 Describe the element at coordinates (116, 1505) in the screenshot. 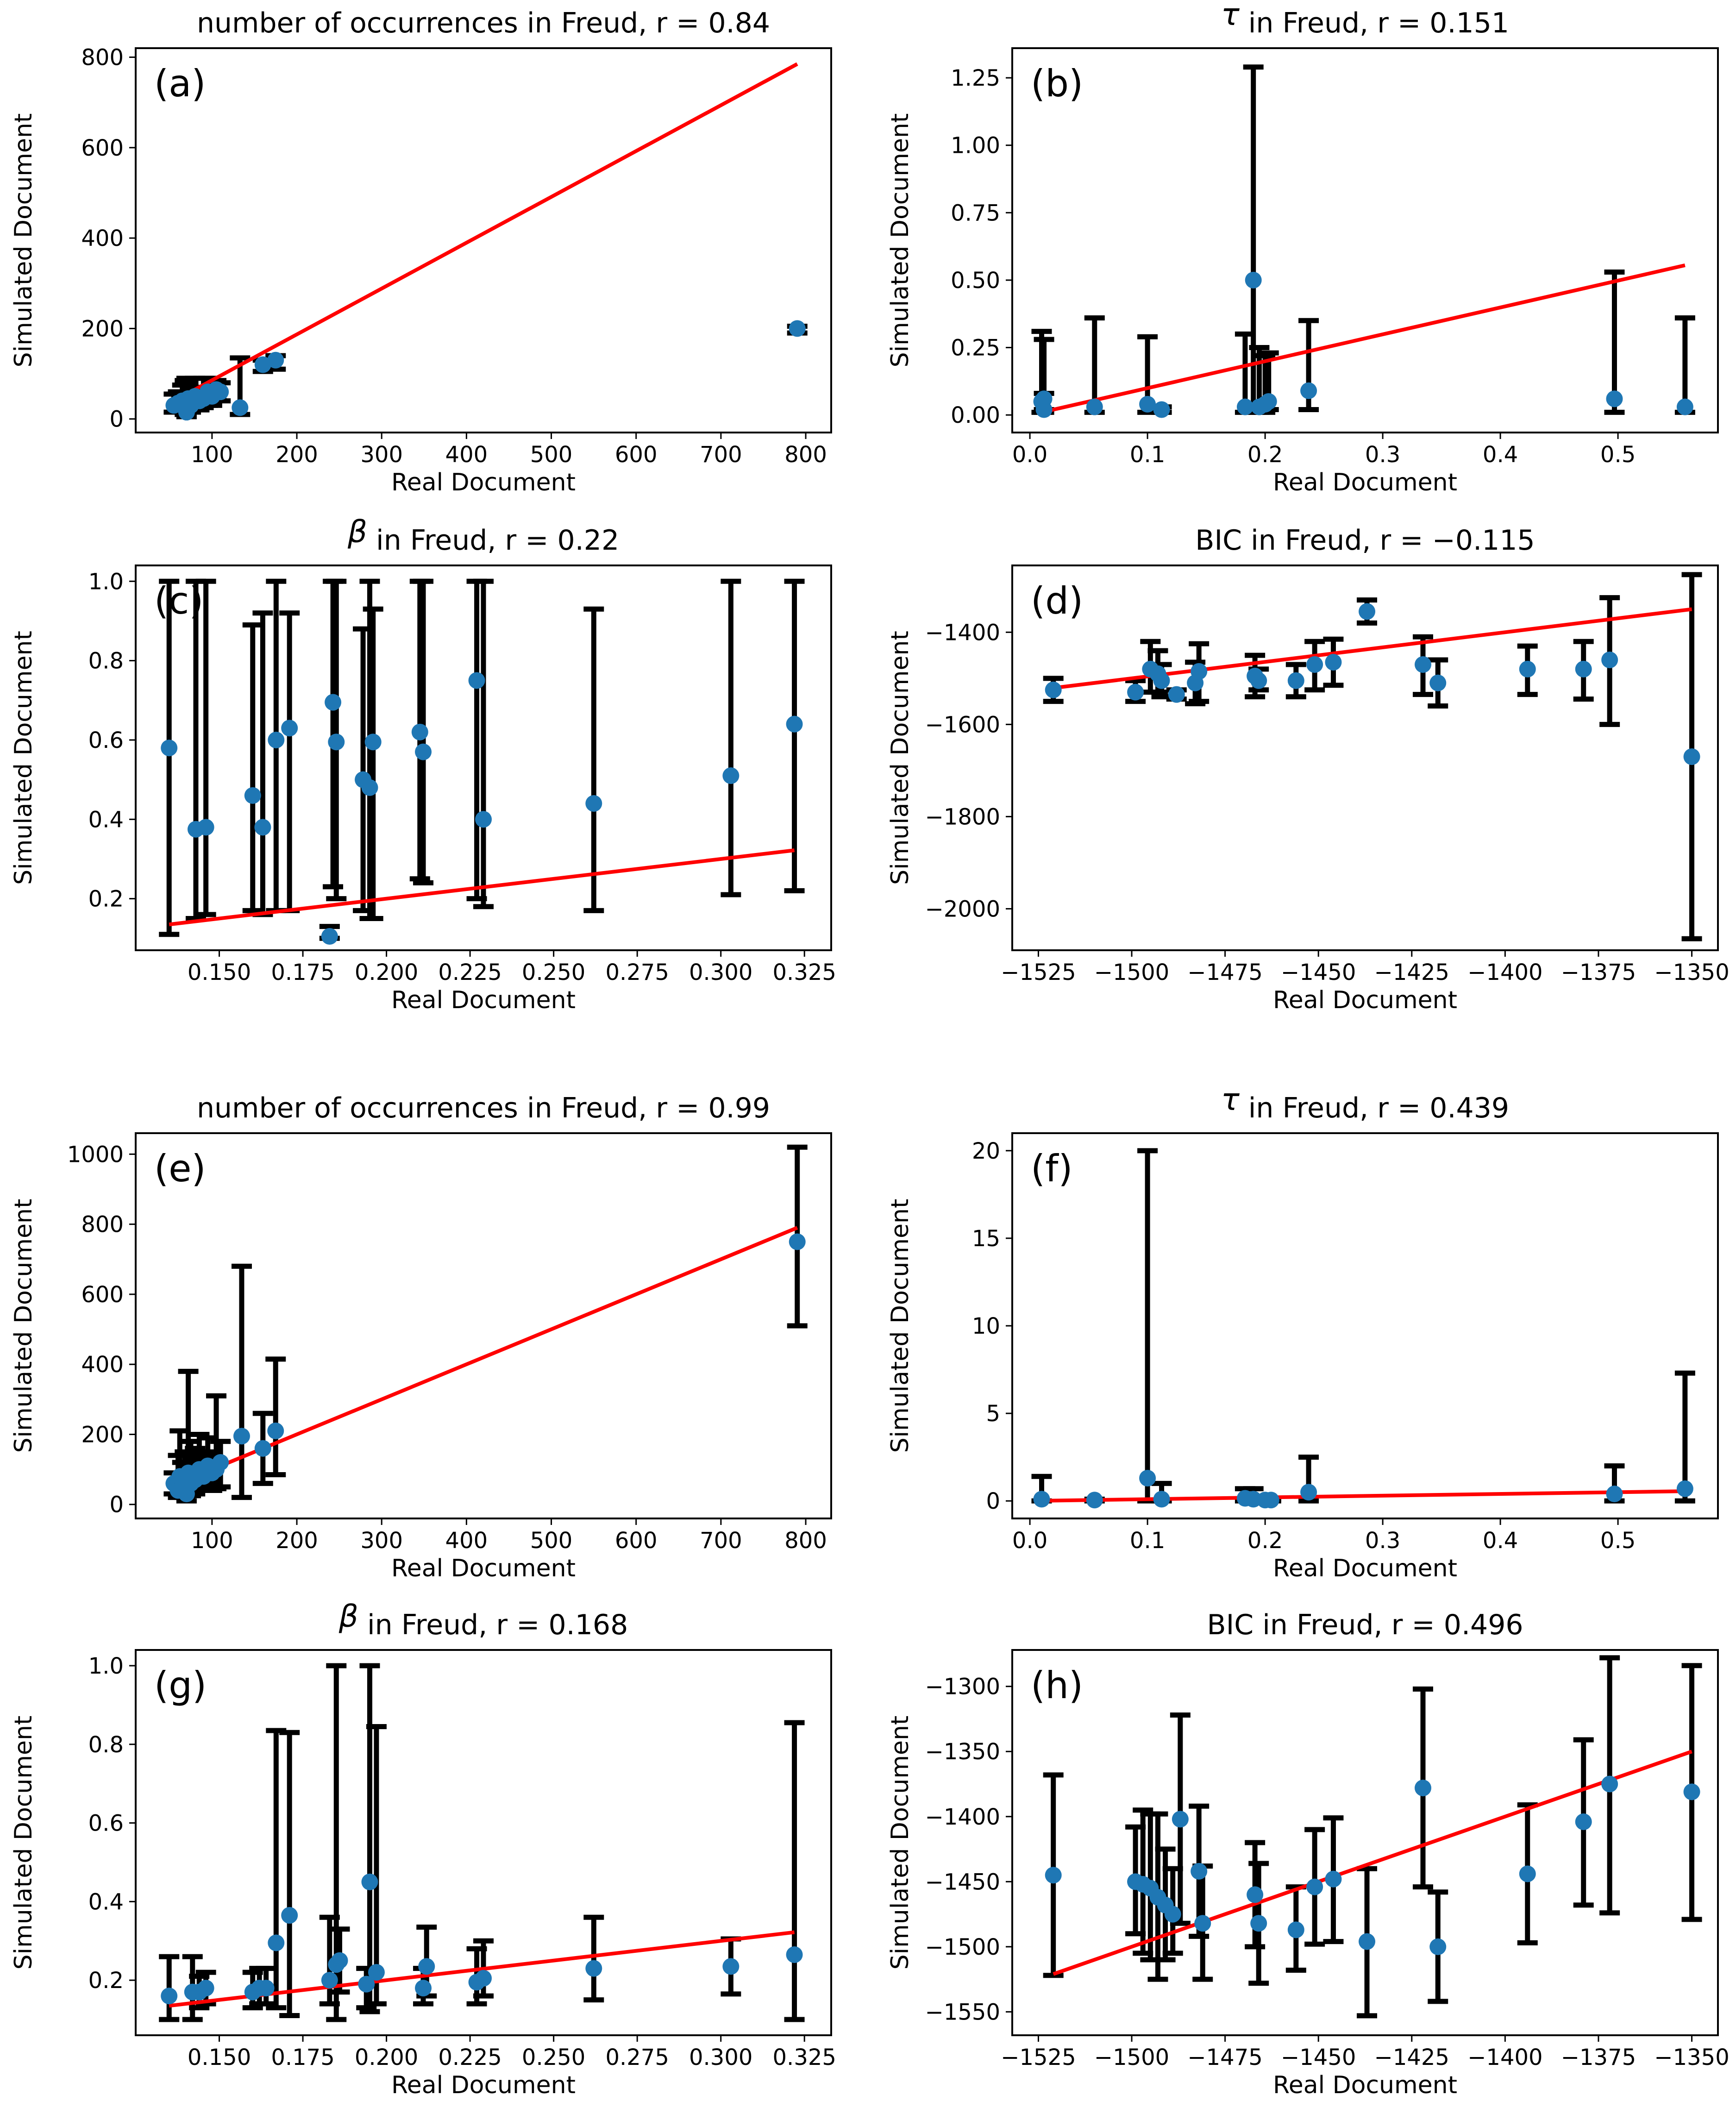

I see `y-tick-label: 0` at that location.